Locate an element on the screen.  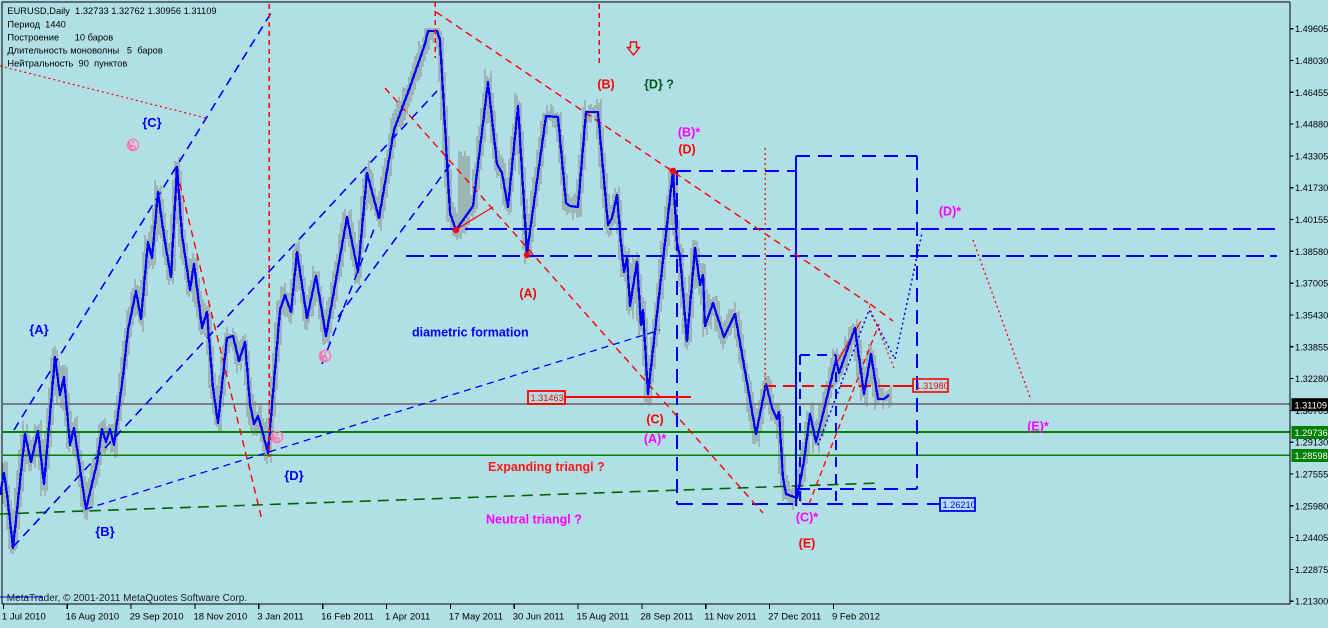
svg-text: 30 Jun 2011 is located at coordinates (539, 617).